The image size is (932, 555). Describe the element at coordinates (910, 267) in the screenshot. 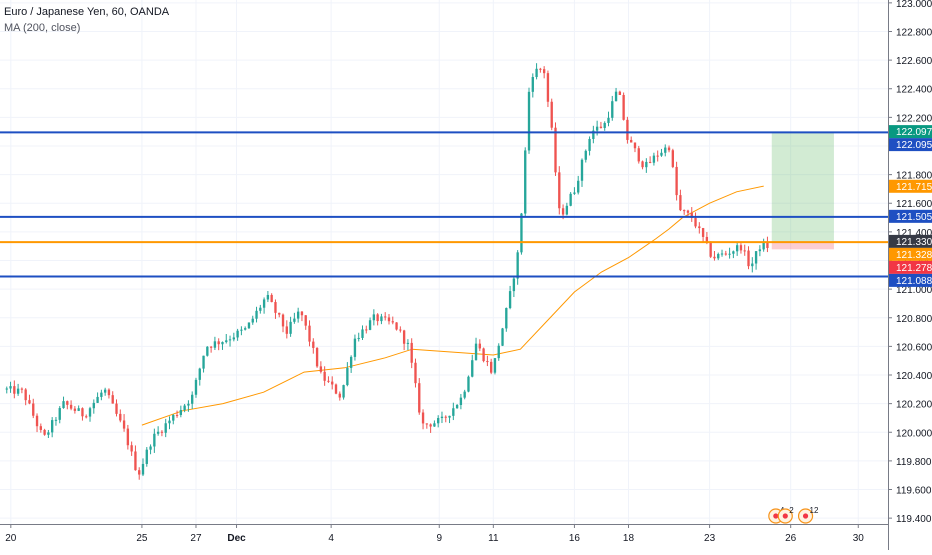

I see `price-label-121-278: 121.278` at that location.